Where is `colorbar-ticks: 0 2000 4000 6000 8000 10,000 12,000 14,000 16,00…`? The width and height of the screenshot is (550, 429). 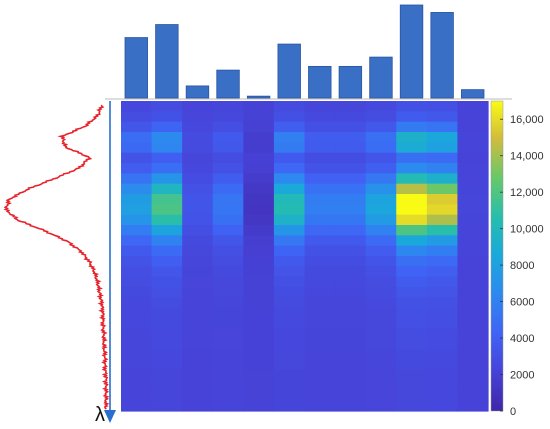 colorbar-ticks: 0 2000 4000 6000 8000 10,000 12,000 14,000 16,00… is located at coordinates (522, 266).